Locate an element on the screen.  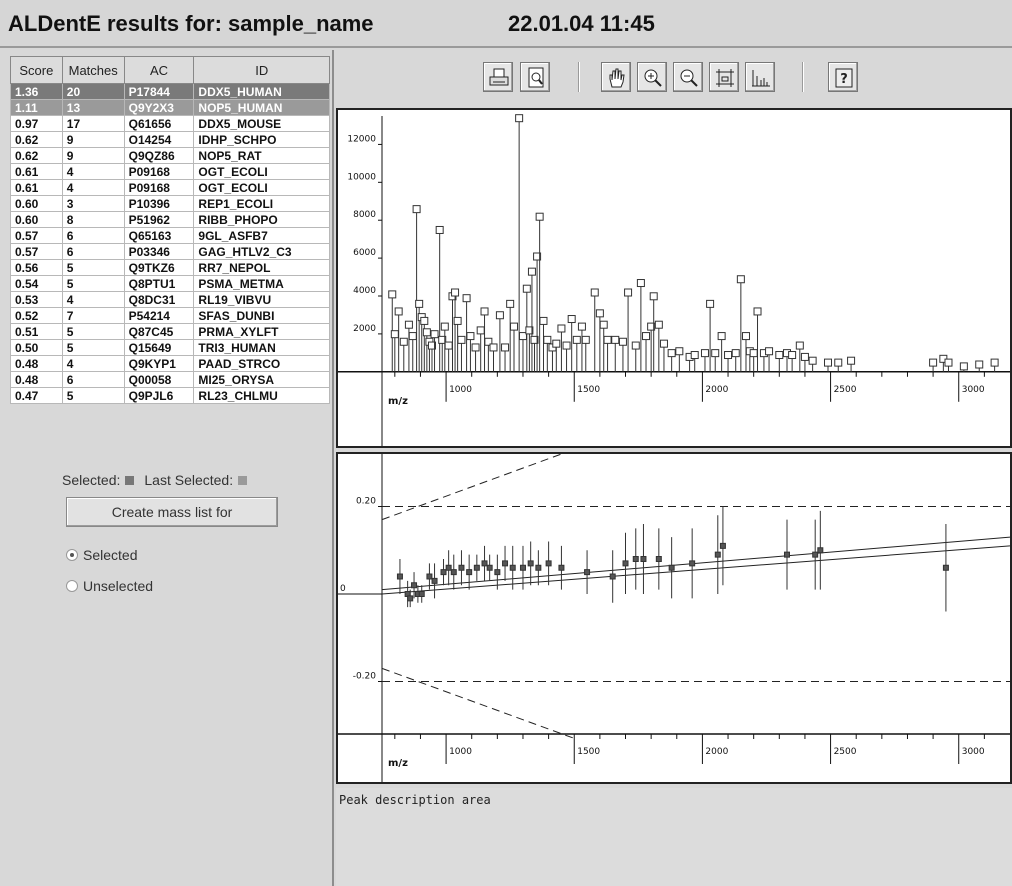
result-row: 1.36 20 P17844 DDX5_HUMAN is located at coordinates (170, 91).